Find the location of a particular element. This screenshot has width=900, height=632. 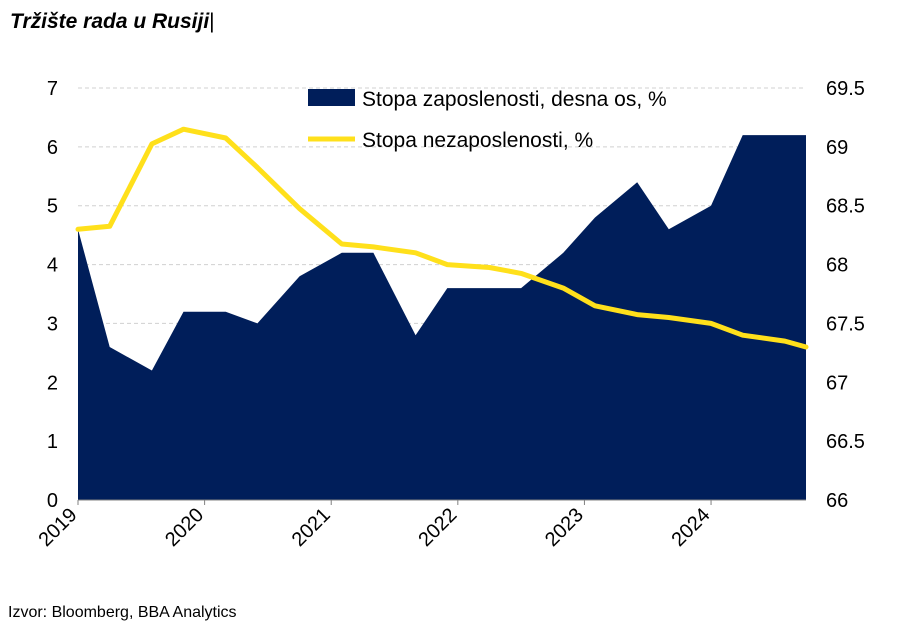

legend-swatch-employment is located at coordinates (331, 97).